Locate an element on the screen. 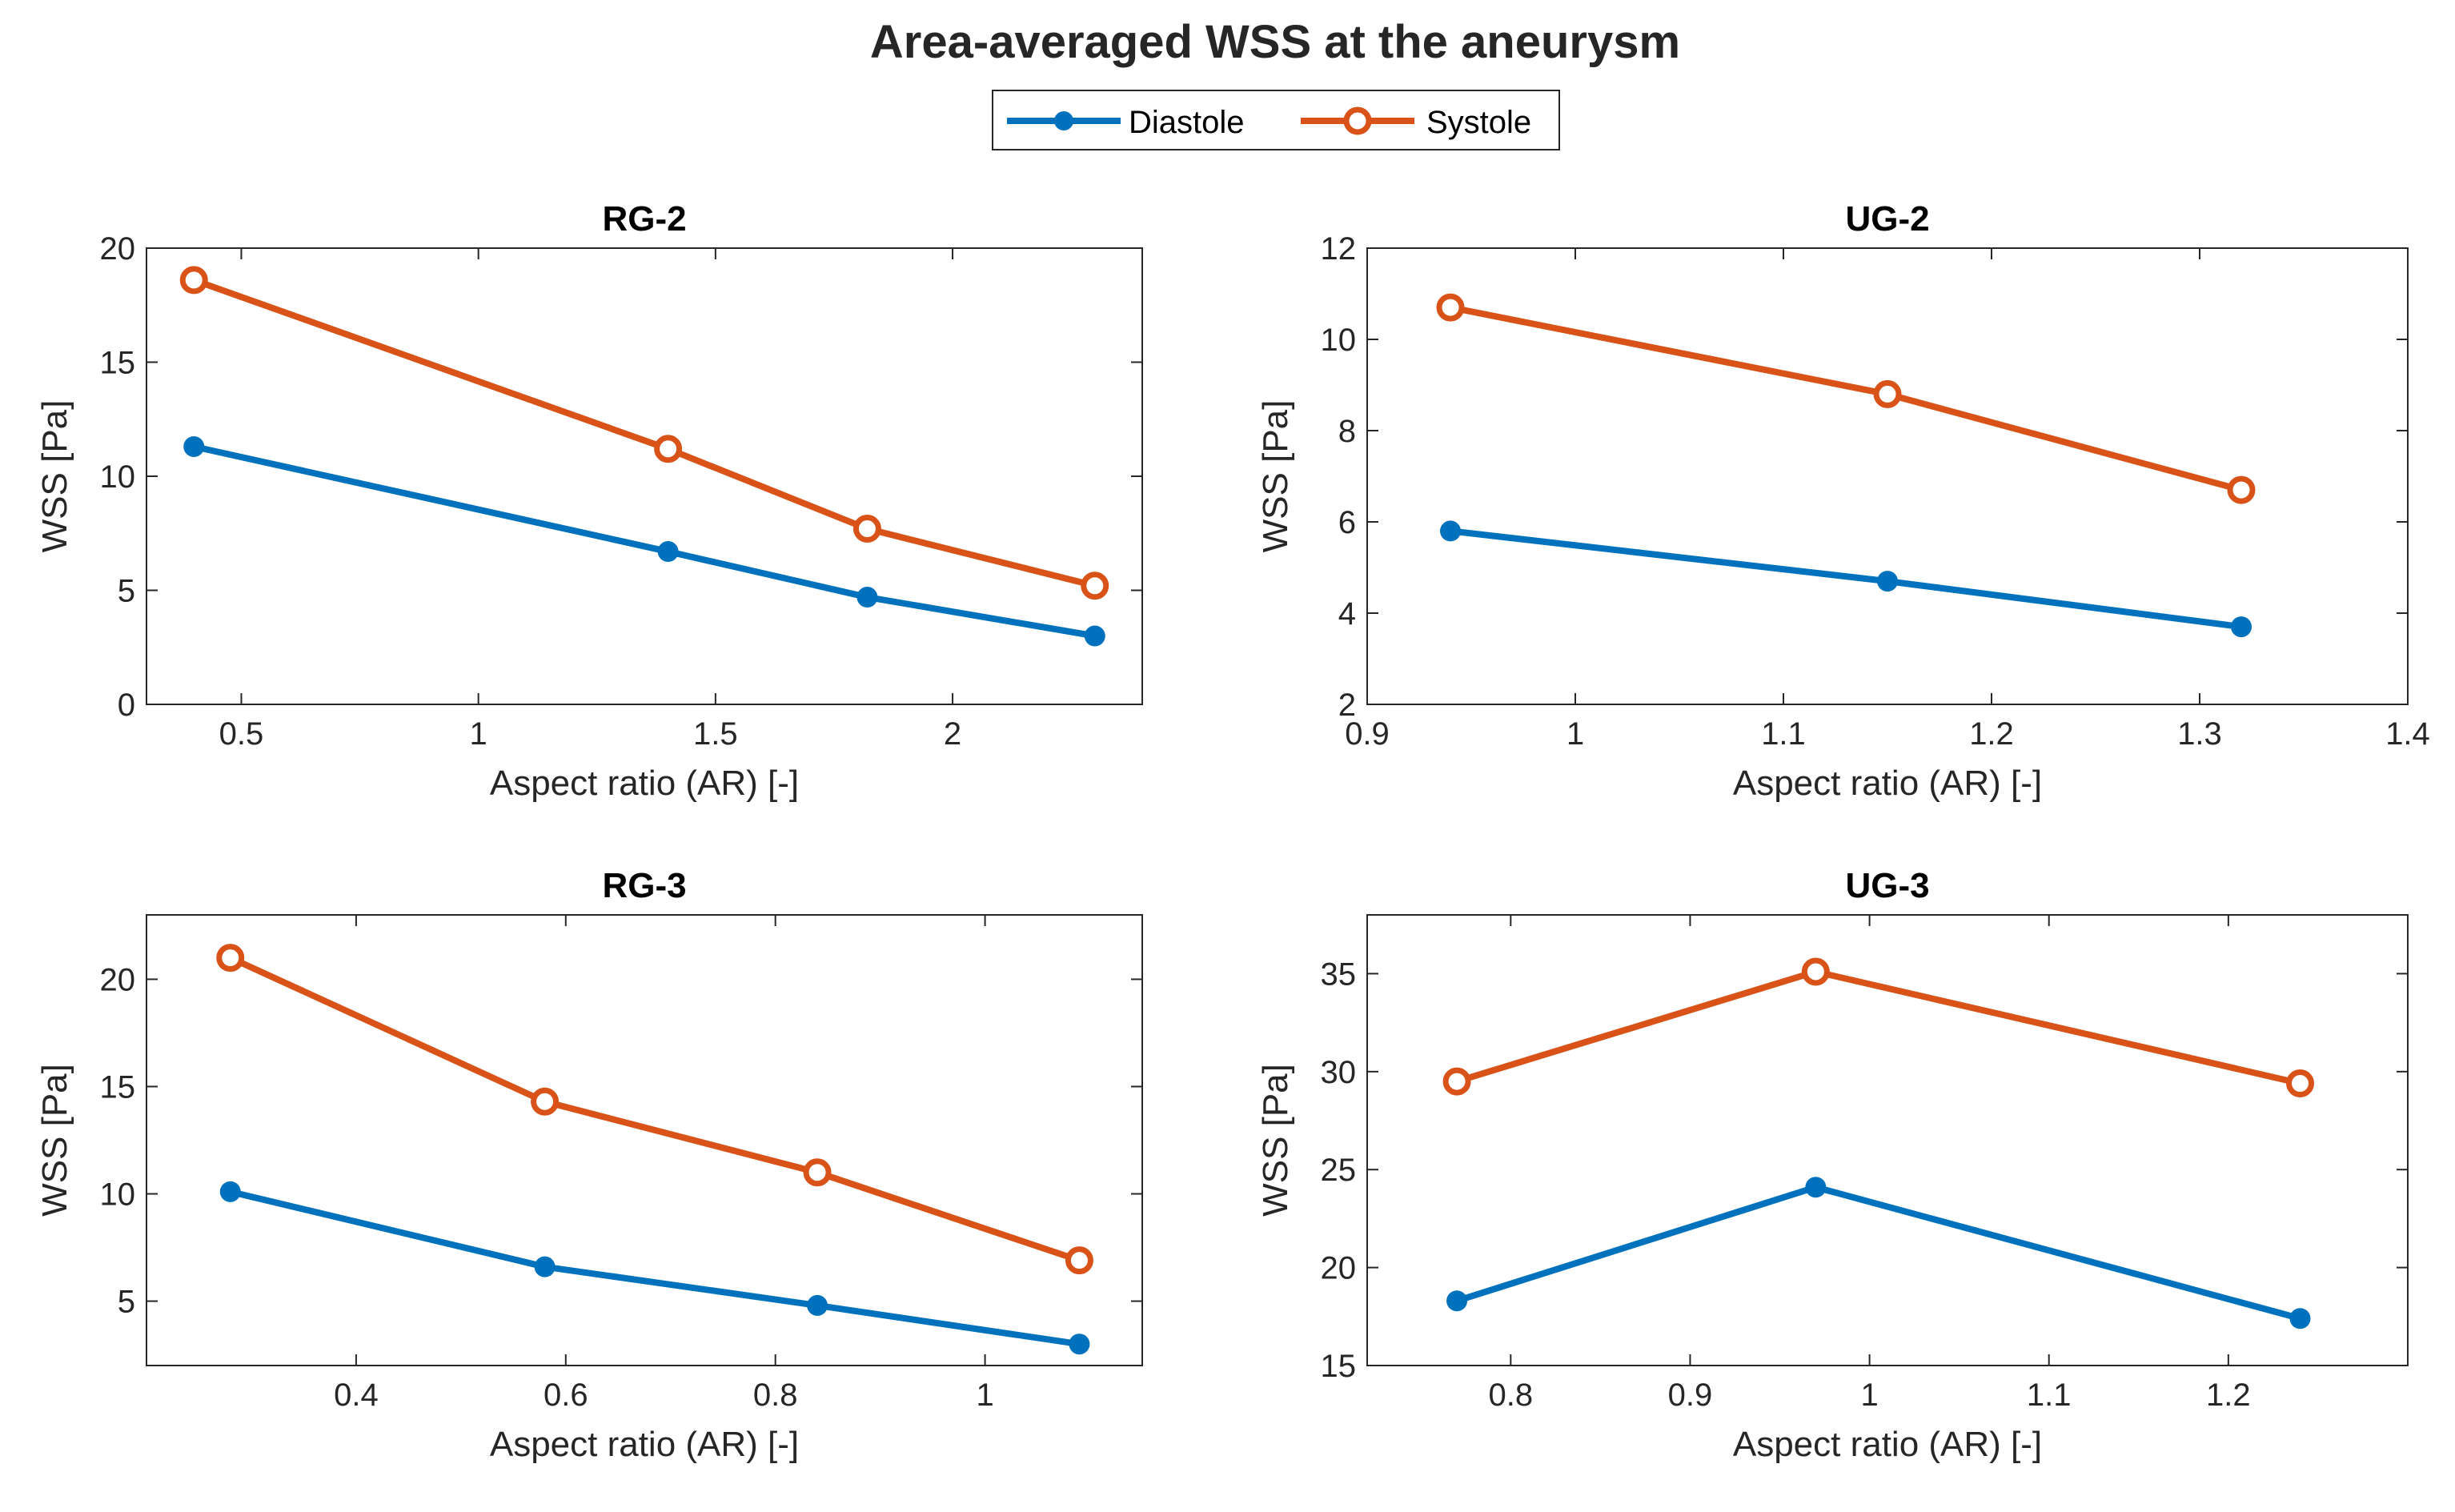 This screenshot has height=1512, width=2455. x-tick-label: 1.4 is located at coordinates (2407, 734).